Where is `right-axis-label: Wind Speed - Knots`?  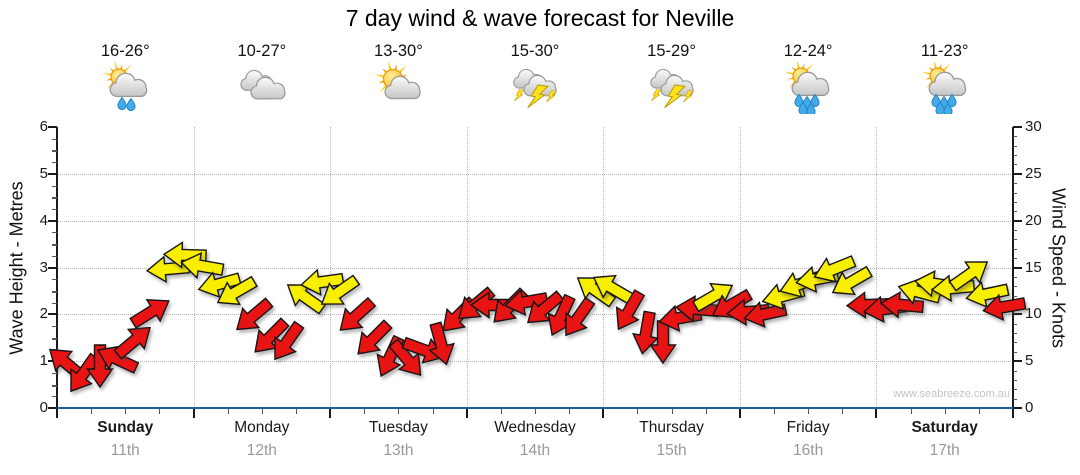 right-axis-label: Wind Speed - Knots is located at coordinates (1058, 268).